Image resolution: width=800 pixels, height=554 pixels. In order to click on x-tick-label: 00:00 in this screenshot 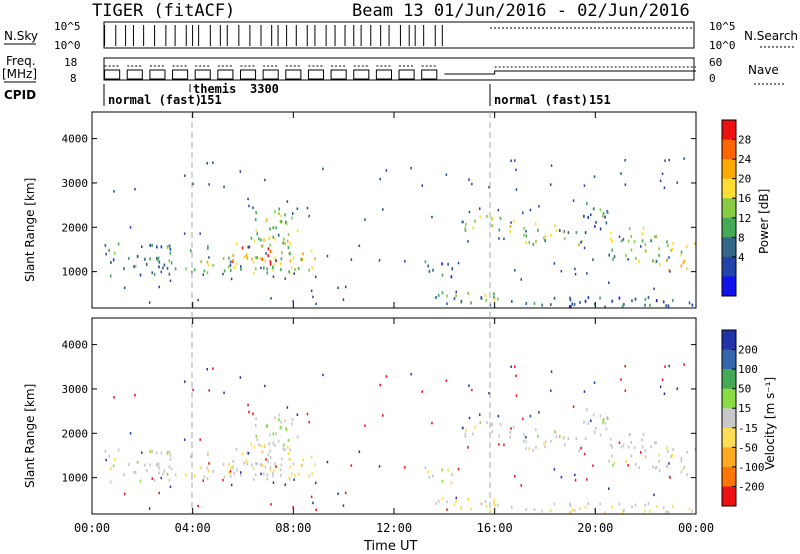, I will do `click(696, 528)`.